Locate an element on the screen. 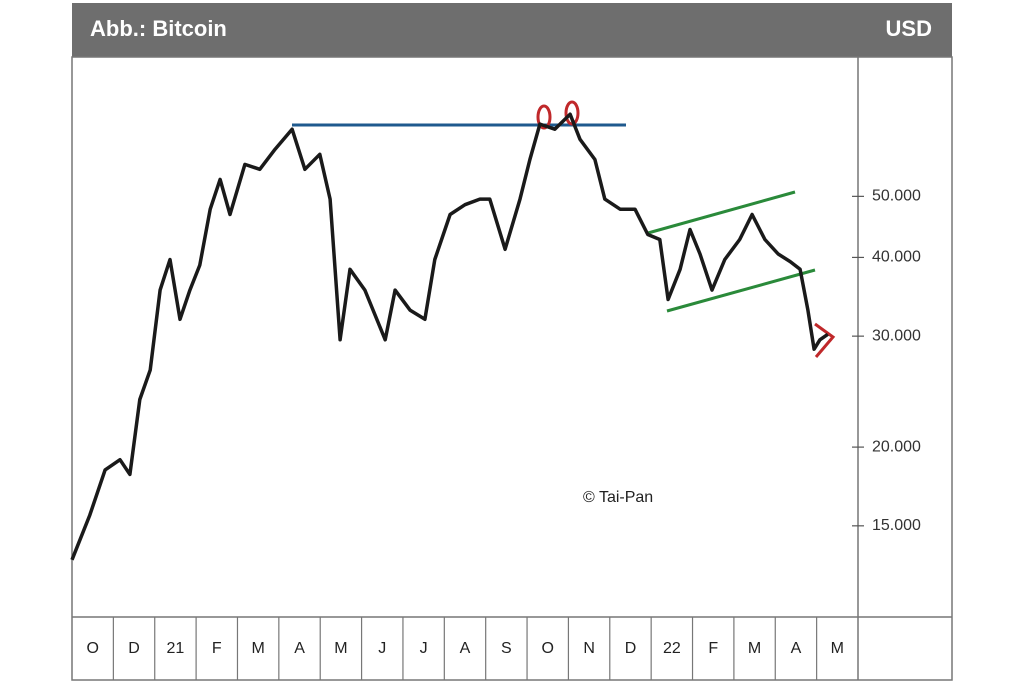 The height and width of the screenshot is (688, 1024). x-tick-label: S is located at coordinates (506, 648).